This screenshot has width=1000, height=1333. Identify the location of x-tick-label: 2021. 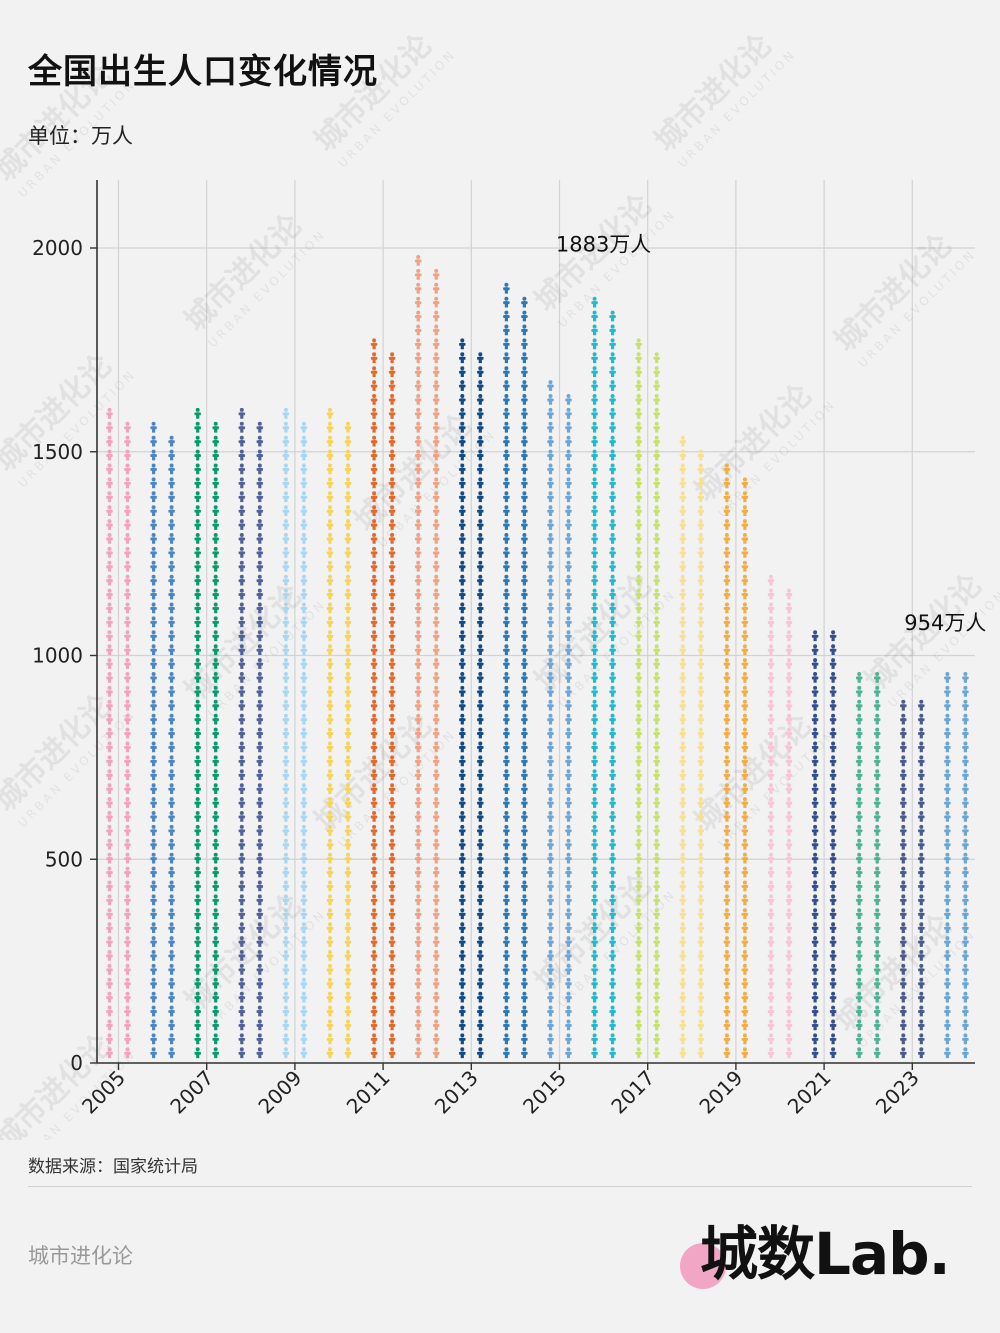
(809, 1092).